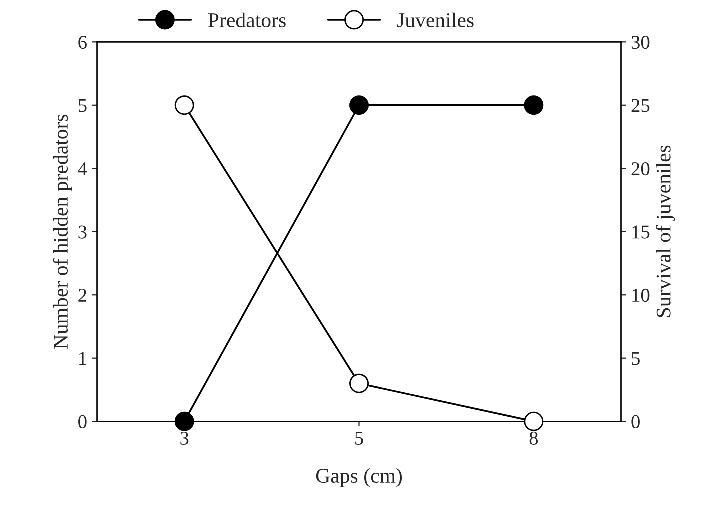 Image resolution: width=710 pixels, height=527 pixels. Describe the element at coordinates (435, 20) in the screenshot. I see `legend-label: Juveniles` at that location.